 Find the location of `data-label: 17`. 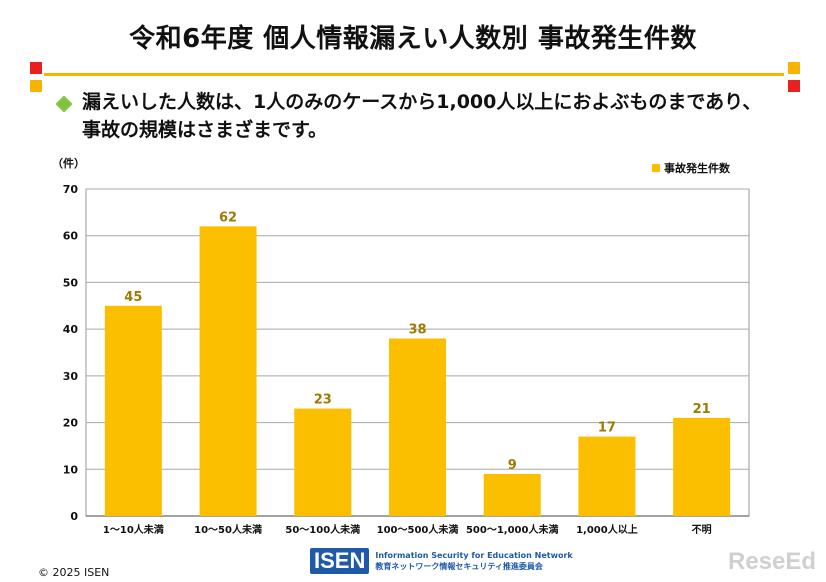

data-label: 17 is located at coordinates (607, 428).